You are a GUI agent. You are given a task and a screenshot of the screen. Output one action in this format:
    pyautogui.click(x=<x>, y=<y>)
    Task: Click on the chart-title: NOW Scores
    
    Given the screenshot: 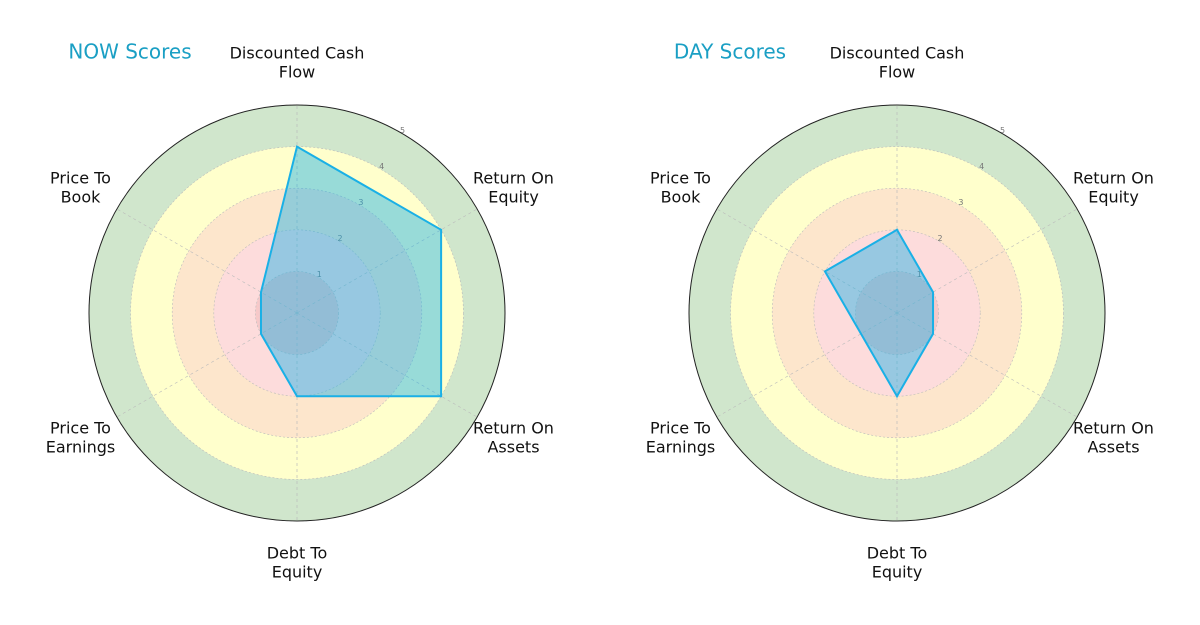 What is the action you would take?
    pyautogui.click(x=129, y=52)
    